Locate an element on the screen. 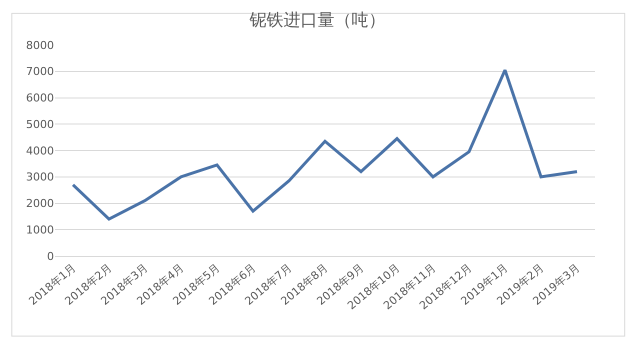  y-tick-label: 8000 is located at coordinates (40, 45).